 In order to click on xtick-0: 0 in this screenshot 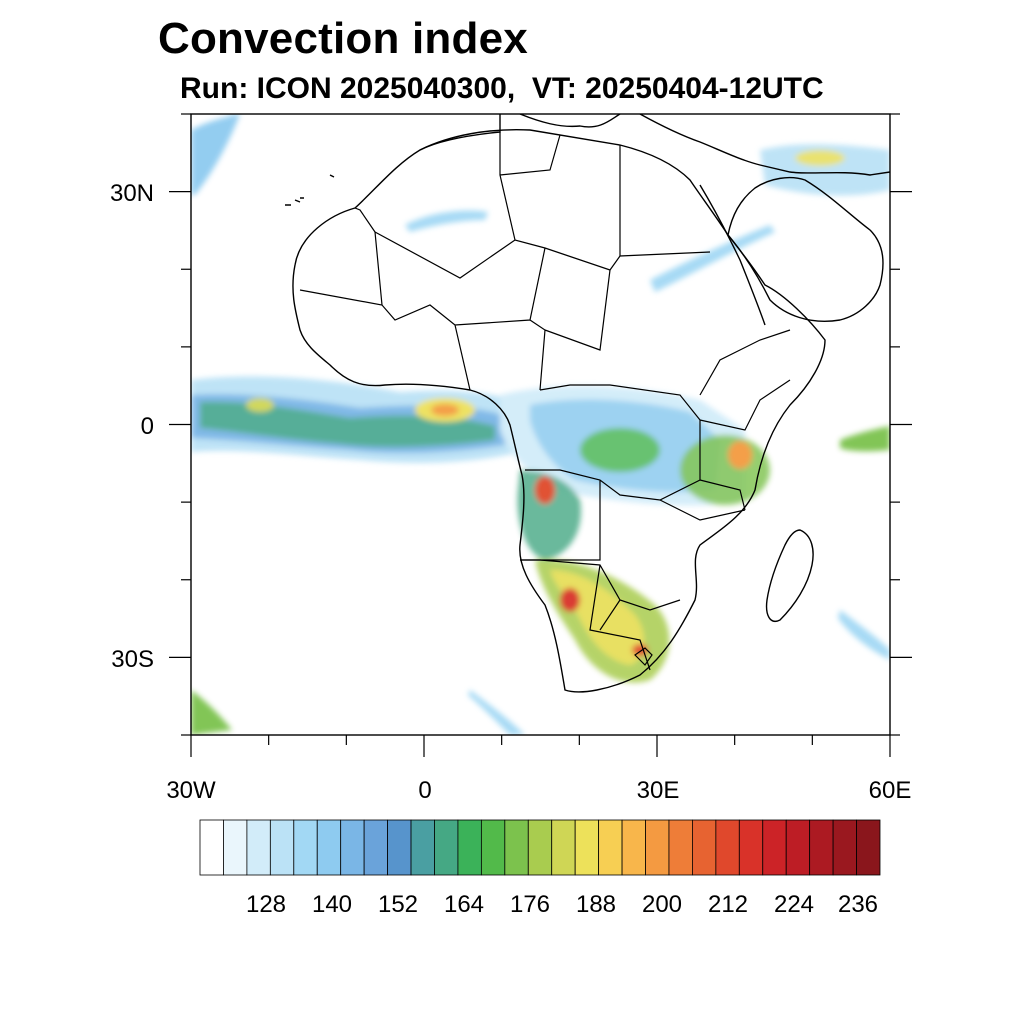, I will do `click(424, 790)`.